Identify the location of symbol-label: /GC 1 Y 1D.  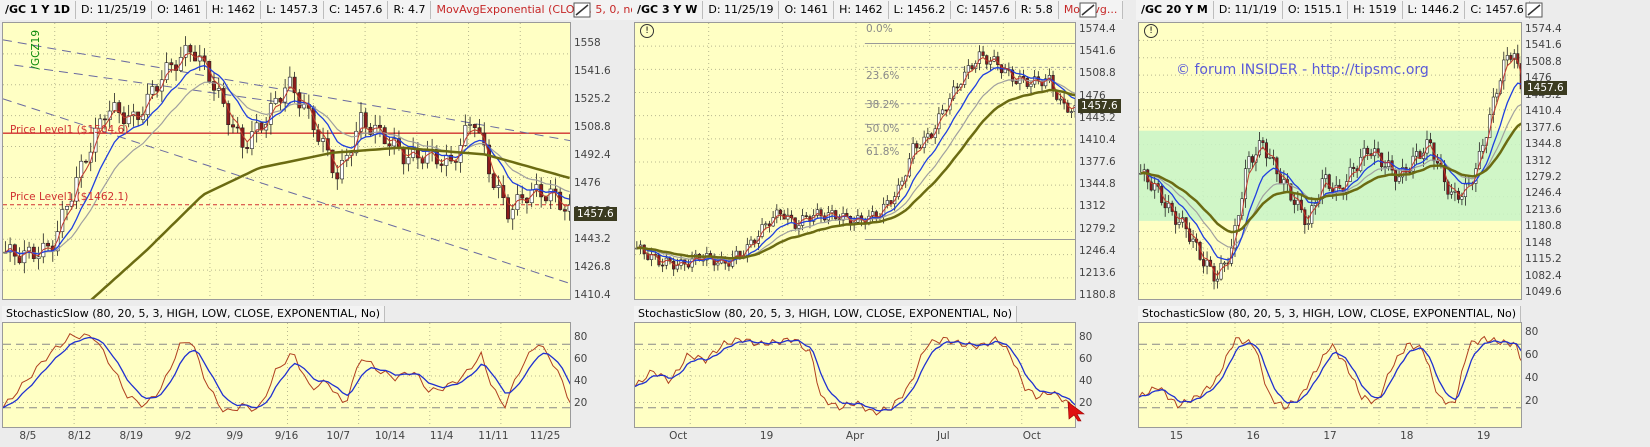
(38, 10).